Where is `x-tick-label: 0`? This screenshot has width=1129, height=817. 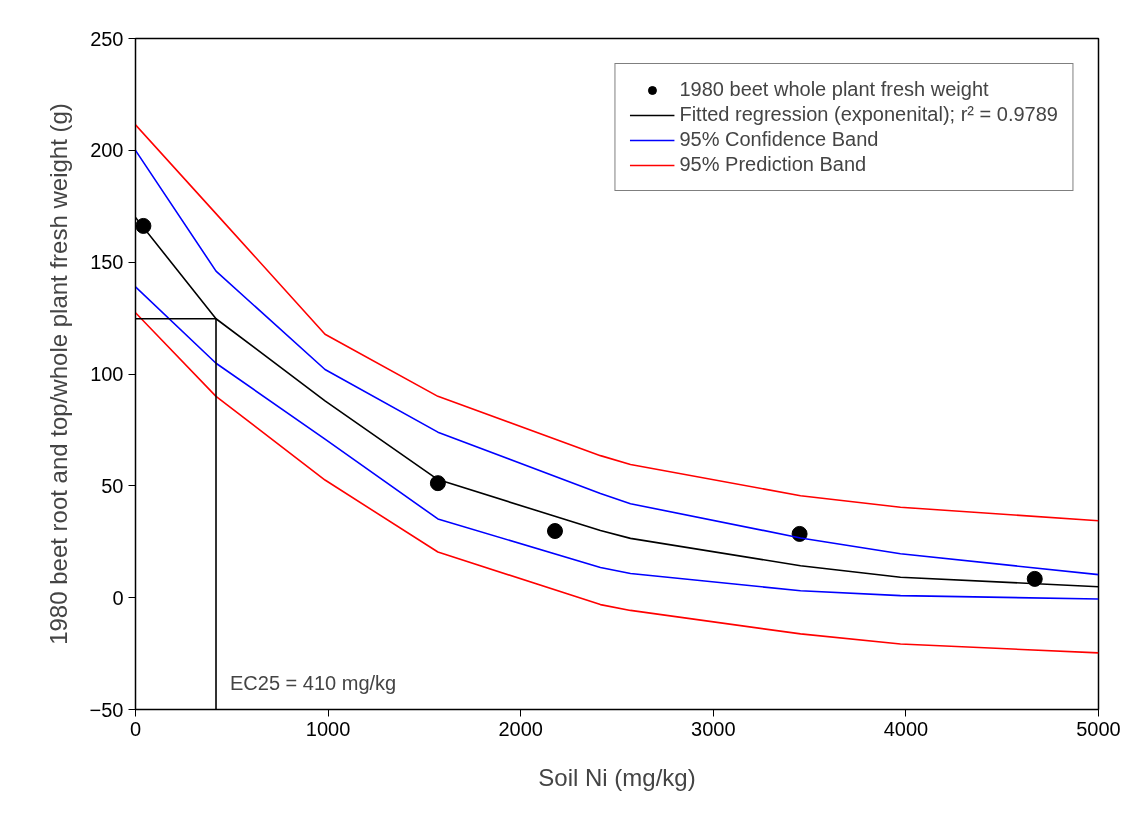 x-tick-label: 0 is located at coordinates (135, 728).